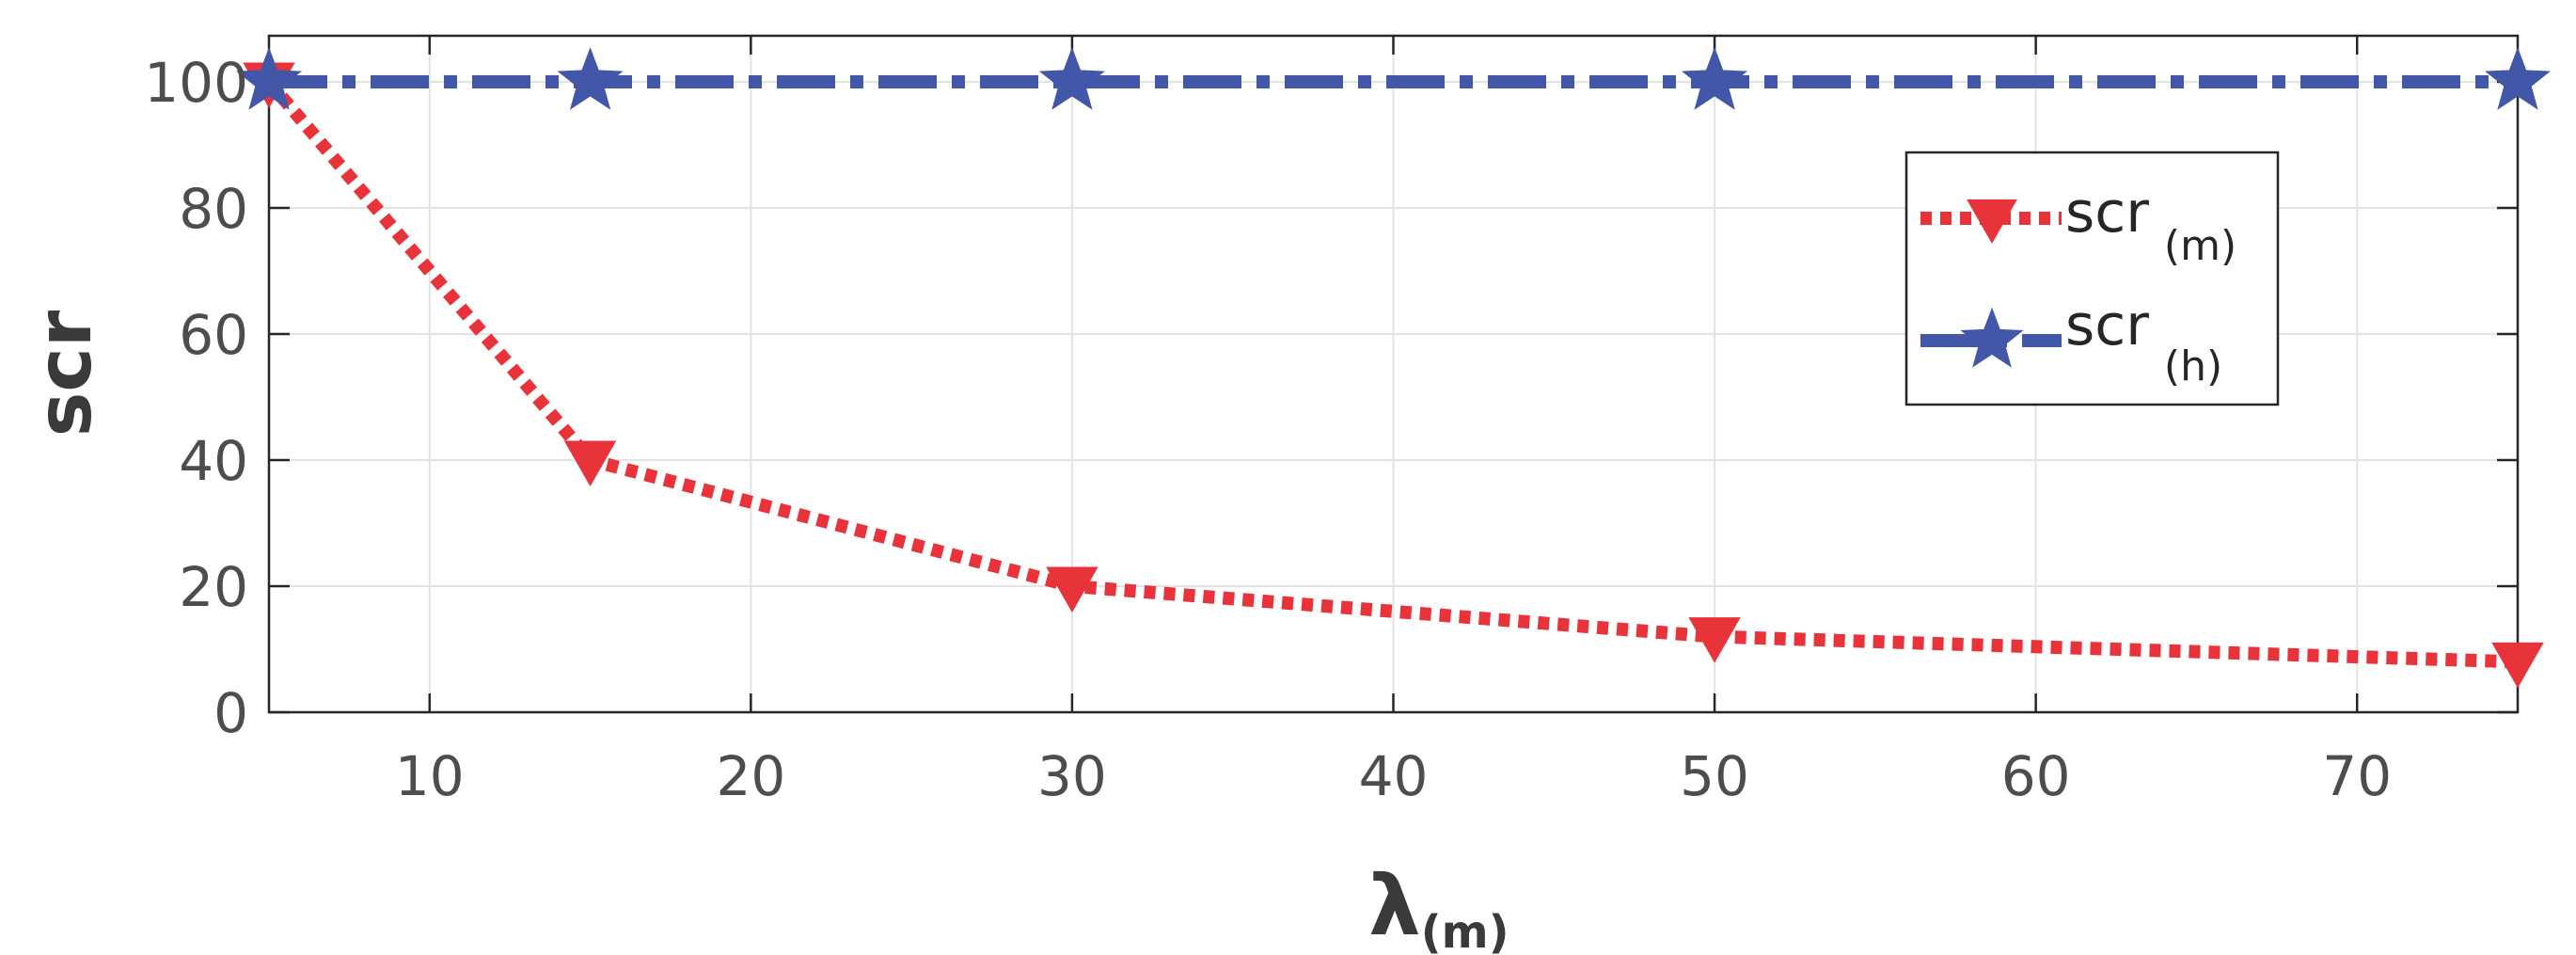 Image resolution: width=2576 pixels, height=955 pixels. Describe the element at coordinates (2150, 225) in the screenshot. I see `svg-text:scr(m): scr (m)` at that location.